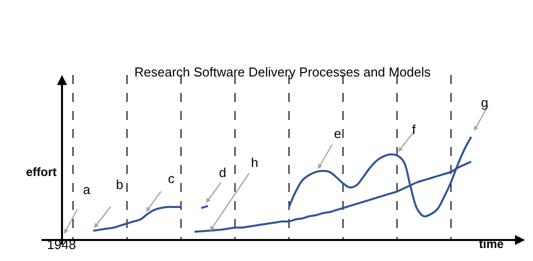 Image resolution: width=533 pixels, height=261 pixels. Describe the element at coordinates (254, 162) in the screenshot. I see `annotation: h` at that location.